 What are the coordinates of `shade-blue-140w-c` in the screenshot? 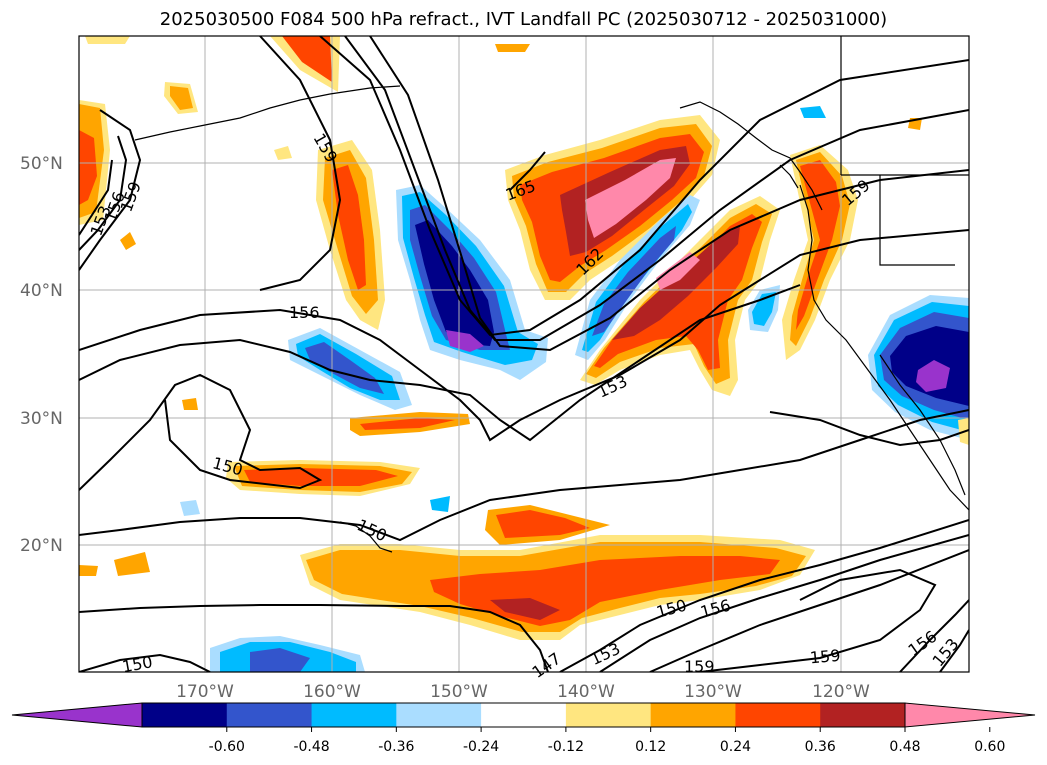 It's located at (764, 309).